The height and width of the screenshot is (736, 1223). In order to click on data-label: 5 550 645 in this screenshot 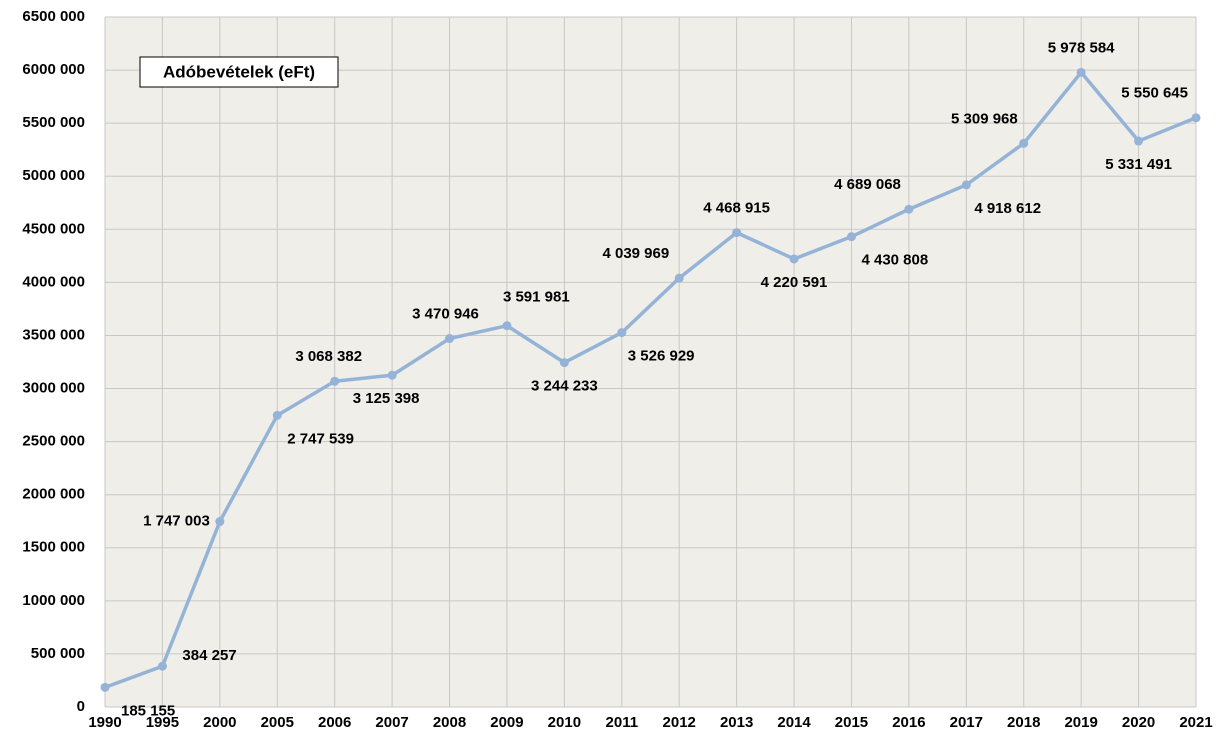, I will do `click(1154, 93)`.